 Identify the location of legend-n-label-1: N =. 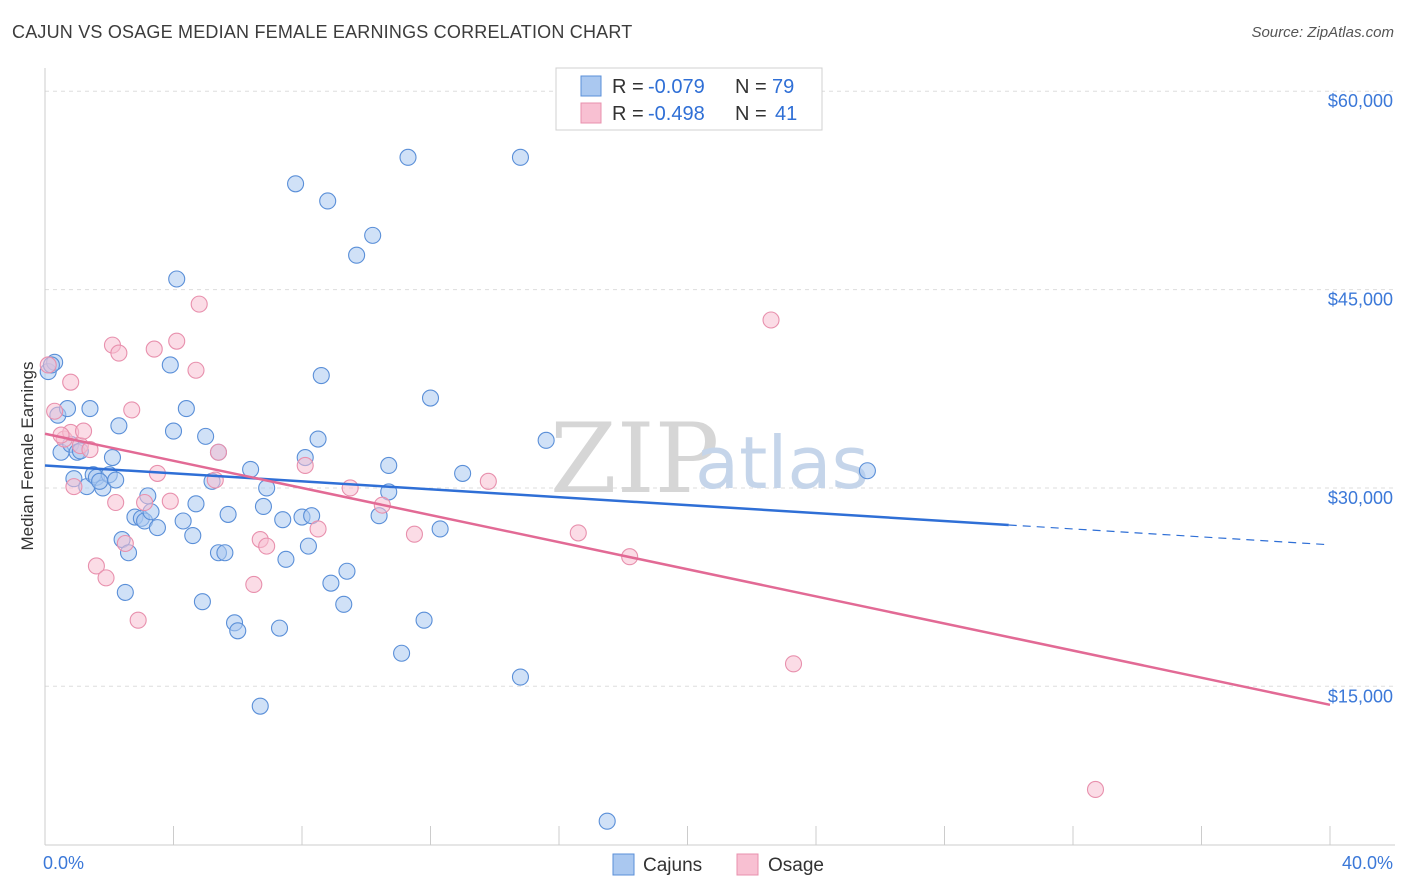
(751, 87).